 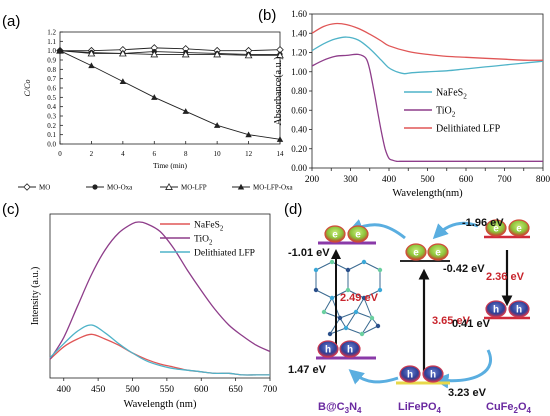 What do you see at coordinates (236, 390) in the screenshot?
I see `x-tick-label: 650` at bounding box center [236, 390].